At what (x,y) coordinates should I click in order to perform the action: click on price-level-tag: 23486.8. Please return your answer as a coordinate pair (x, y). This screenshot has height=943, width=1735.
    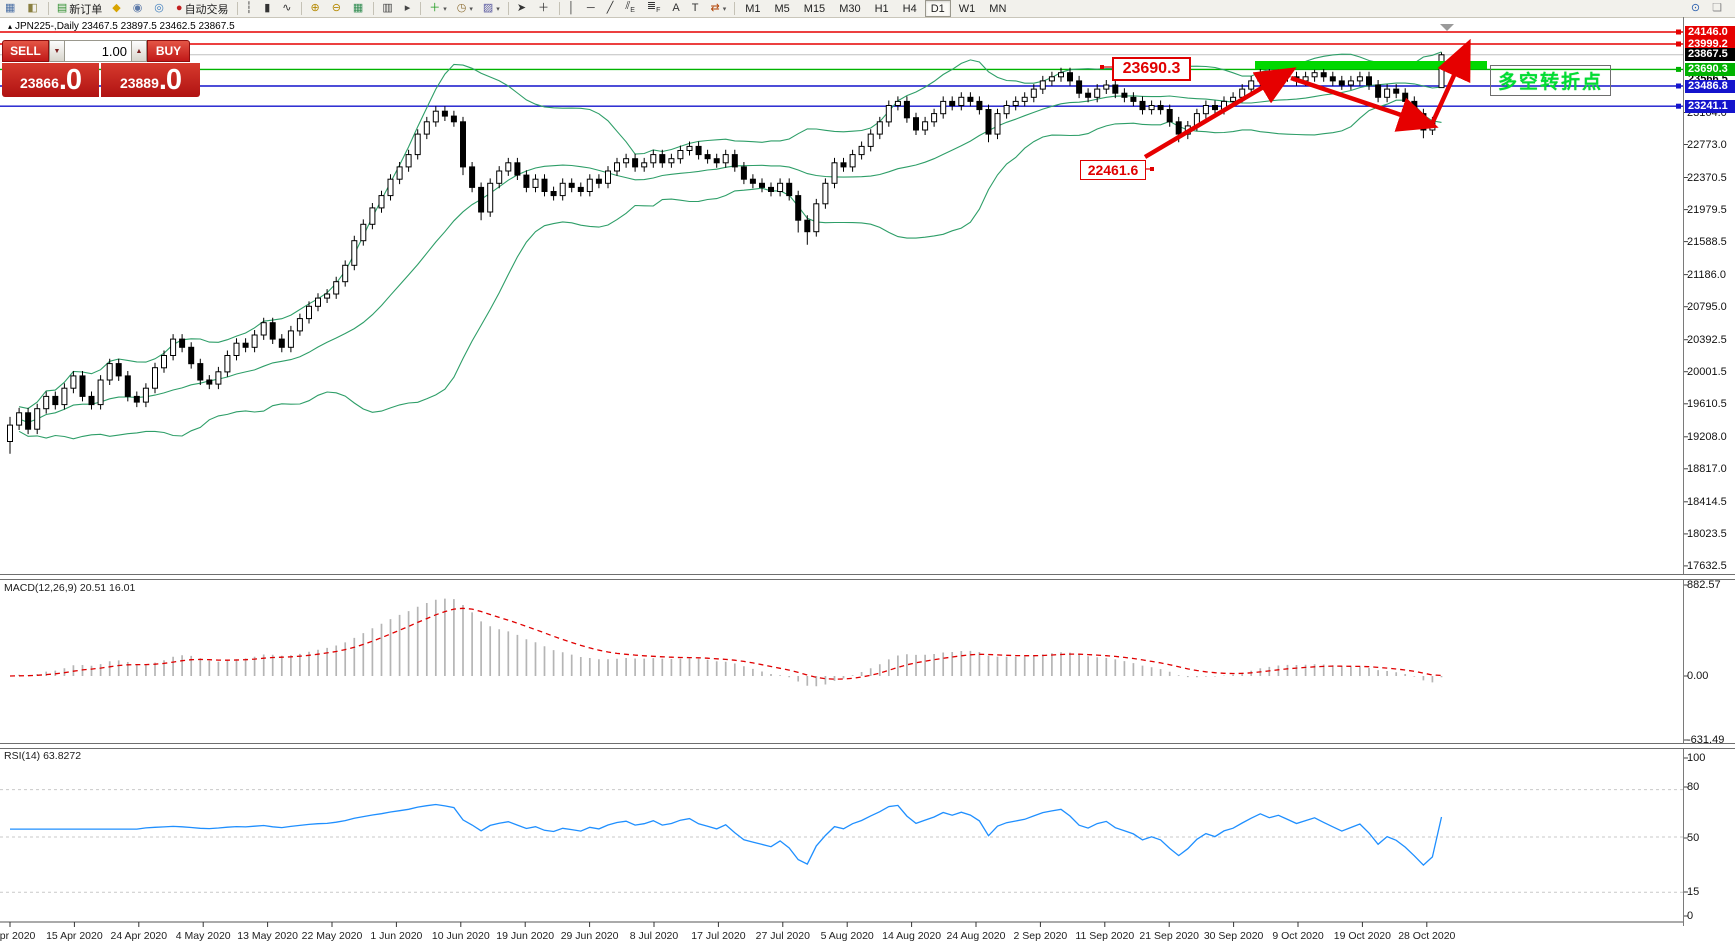
    Looking at the image, I should click on (1710, 86).